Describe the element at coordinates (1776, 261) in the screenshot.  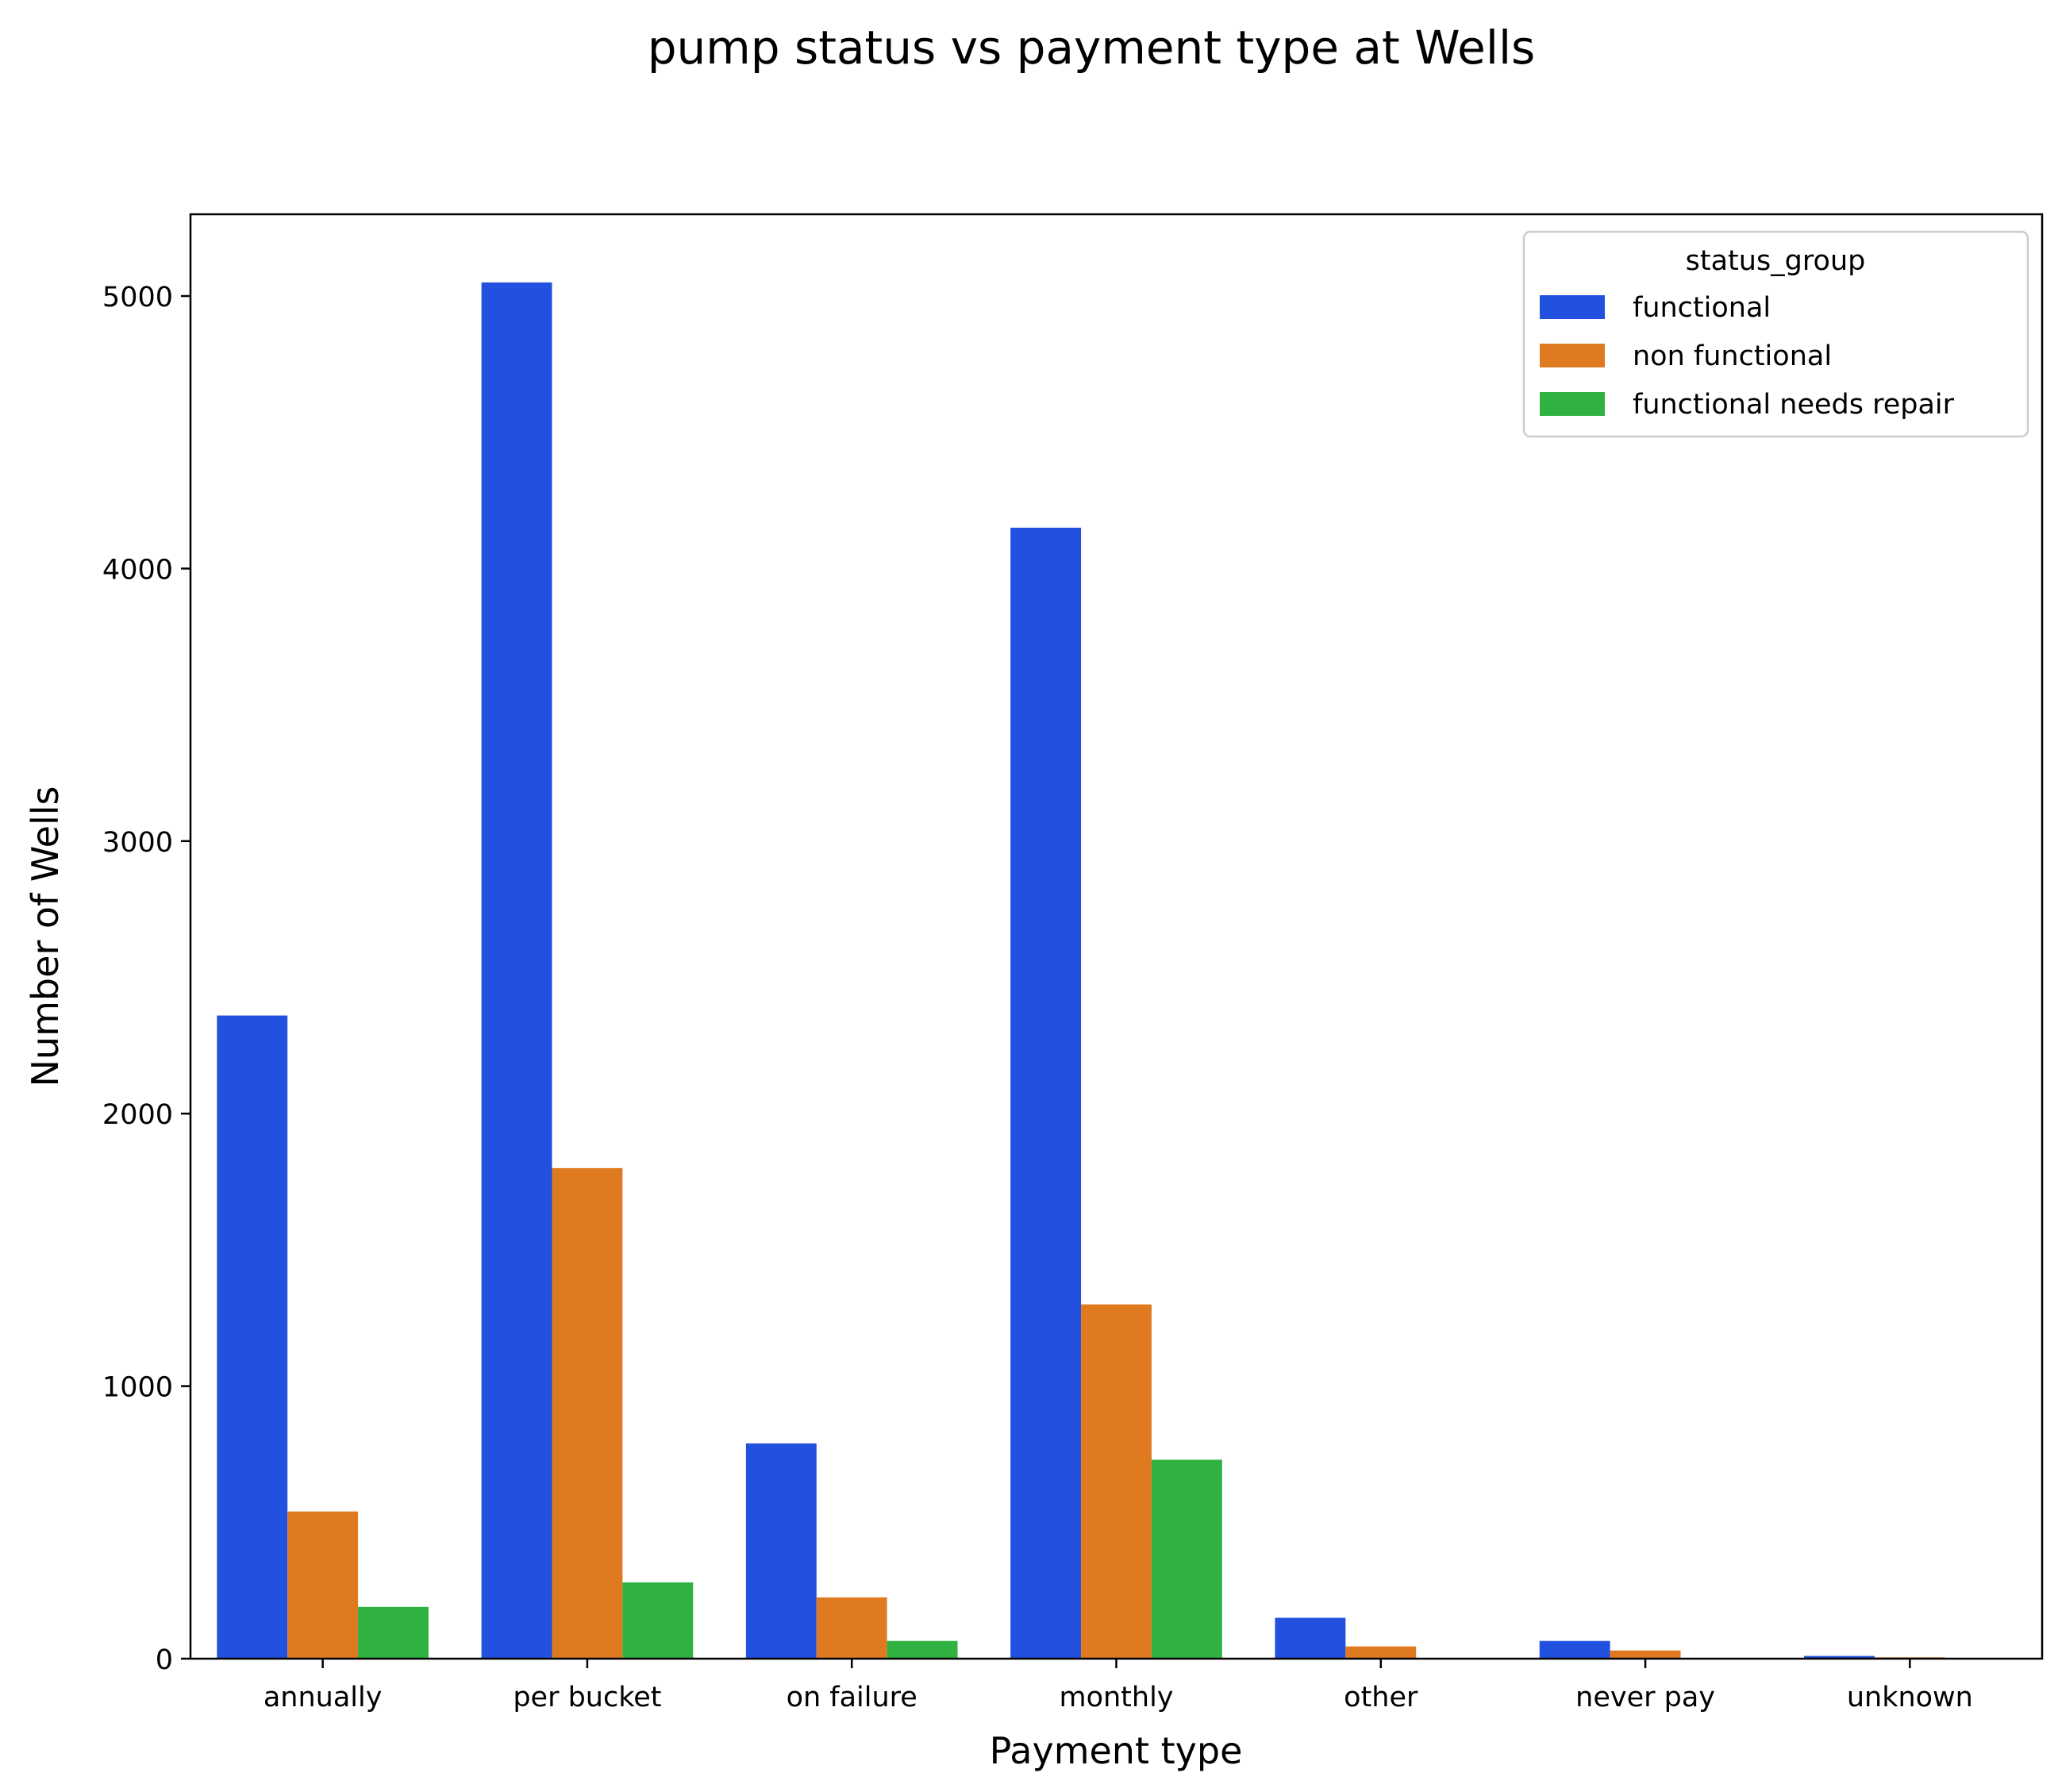
I see `legend-title: status_group` at that location.